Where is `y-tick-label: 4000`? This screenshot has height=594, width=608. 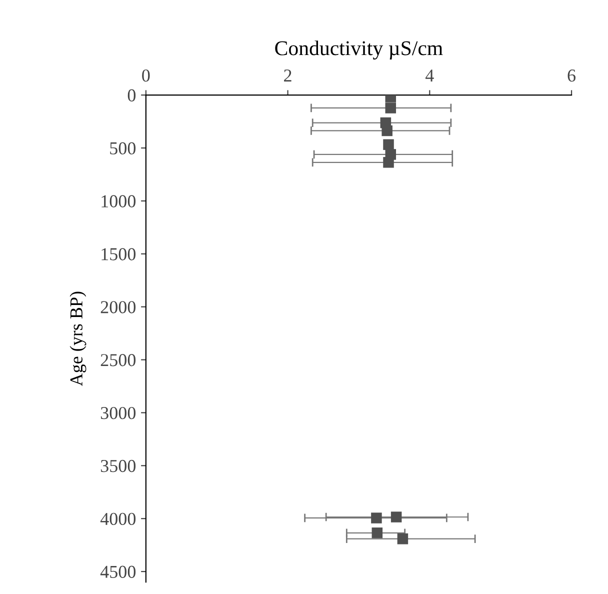 y-tick-label: 4000 is located at coordinates (118, 519).